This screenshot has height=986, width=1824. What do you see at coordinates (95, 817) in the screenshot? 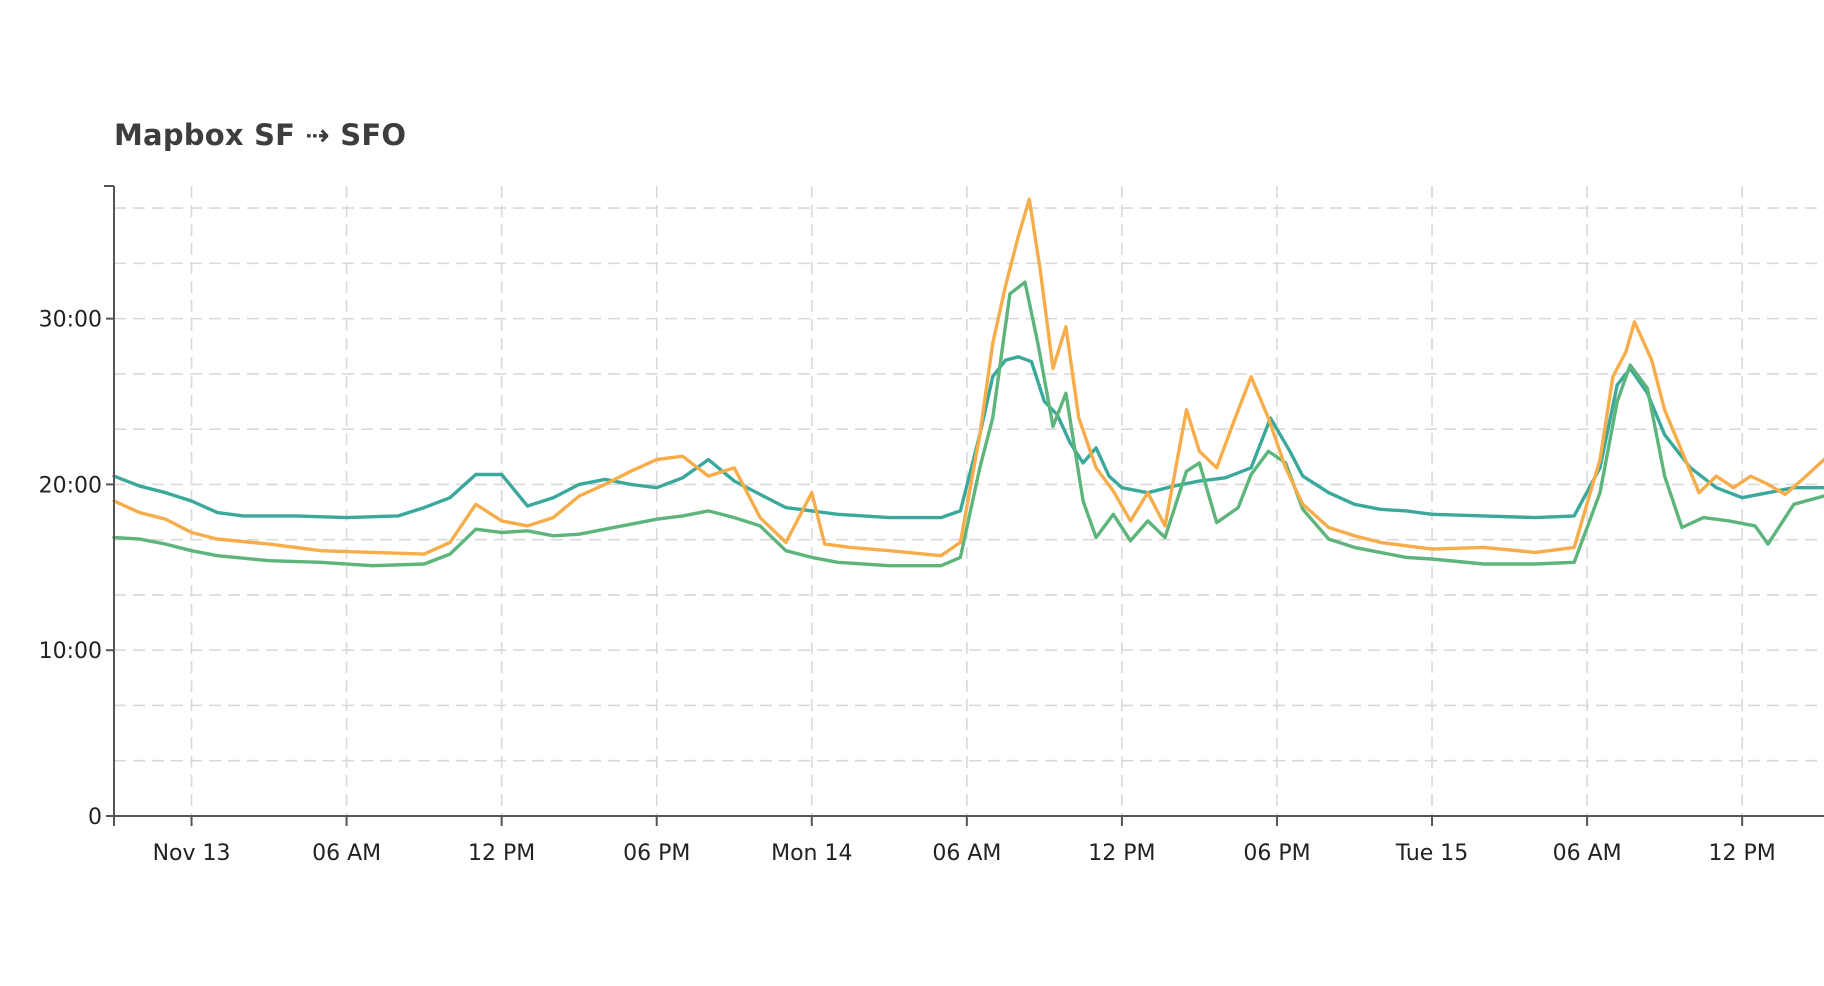
I see `y-tick-label: 0` at bounding box center [95, 817].